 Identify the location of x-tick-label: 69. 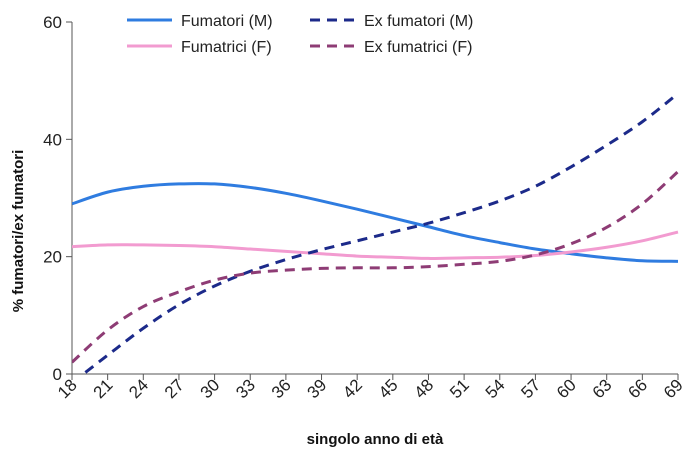
(671, 388).